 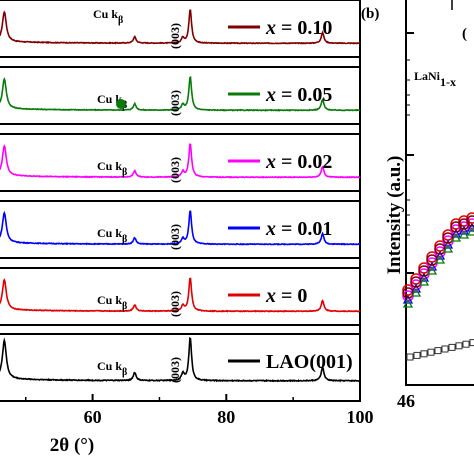 I want to click on legend-value: LAO(001), so click(x=309, y=362).